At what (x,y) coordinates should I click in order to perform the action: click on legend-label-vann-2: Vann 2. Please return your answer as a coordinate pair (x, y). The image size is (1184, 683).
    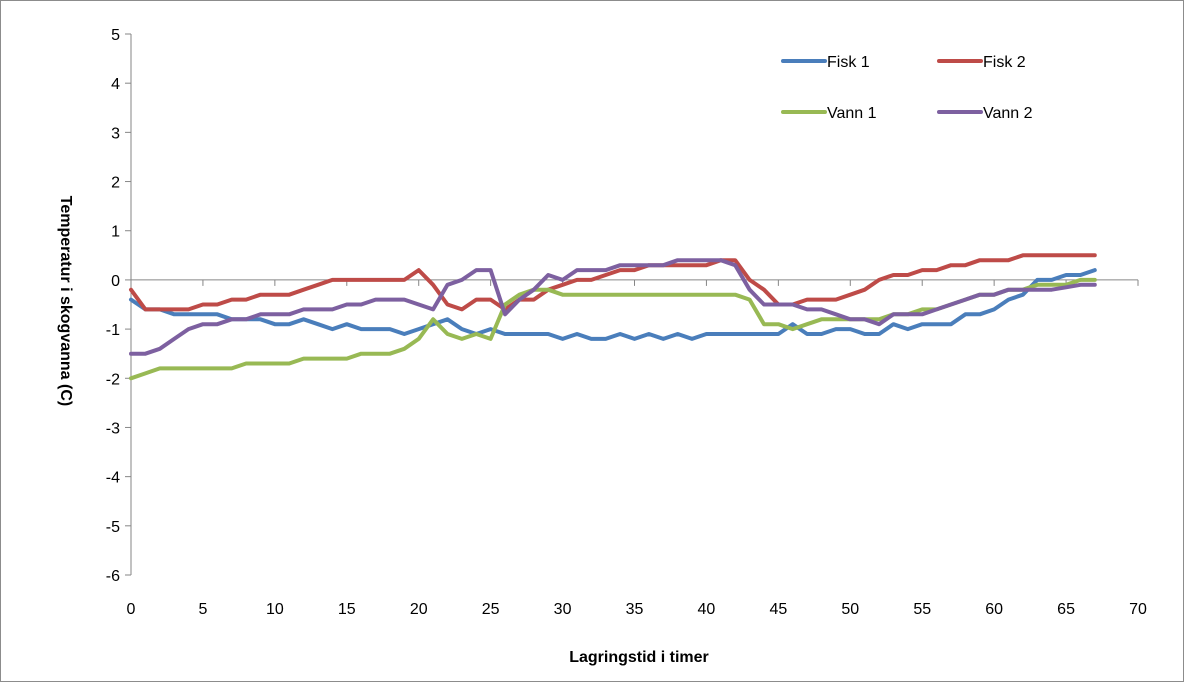
    Looking at the image, I should click on (1008, 113).